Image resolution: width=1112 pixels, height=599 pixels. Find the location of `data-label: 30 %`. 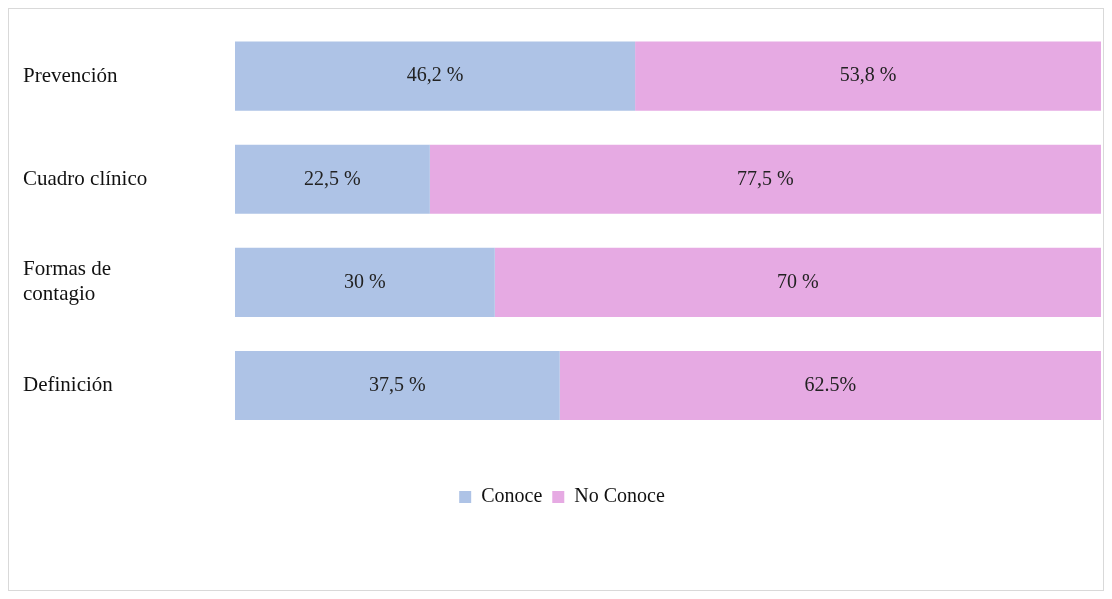

data-label: 30 % is located at coordinates (365, 280).